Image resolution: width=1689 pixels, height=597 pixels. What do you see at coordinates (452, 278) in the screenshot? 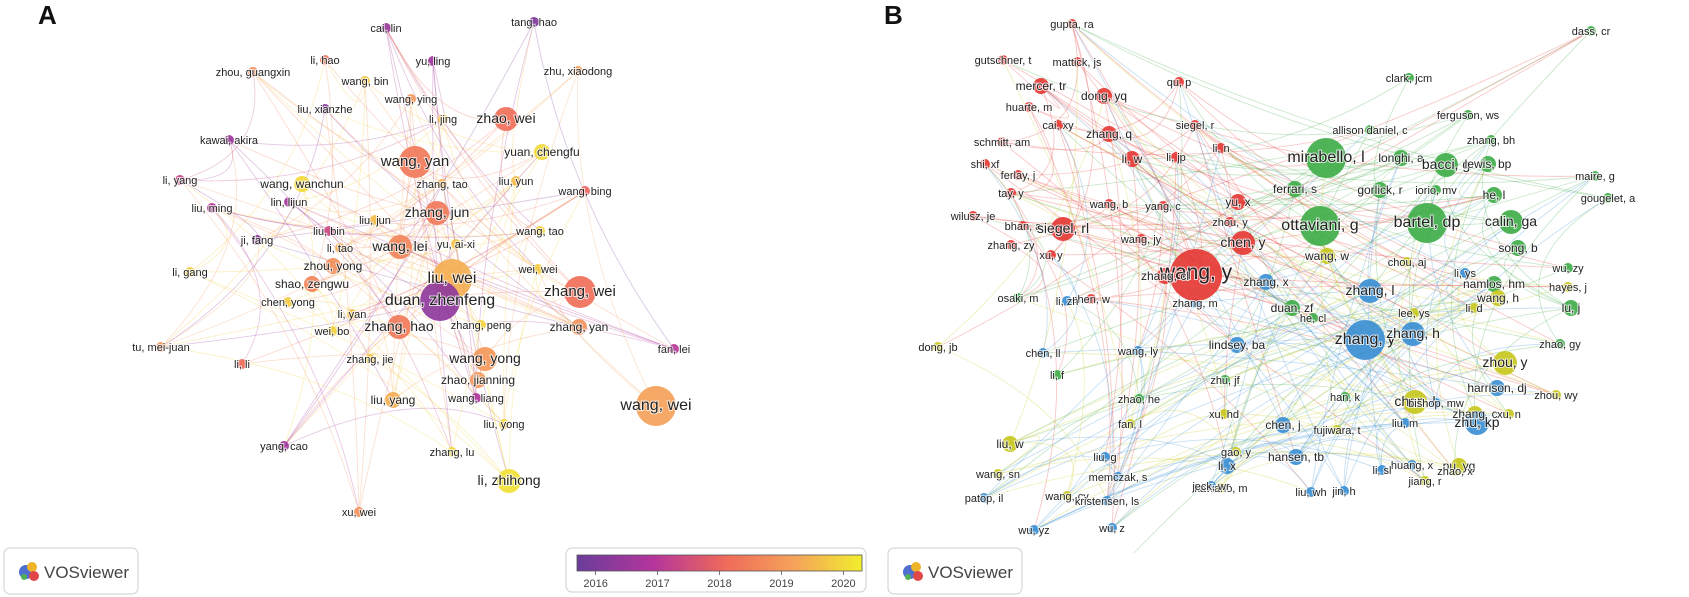
I see `panel-a-label-liu-wei: liu, wei` at bounding box center [452, 278].